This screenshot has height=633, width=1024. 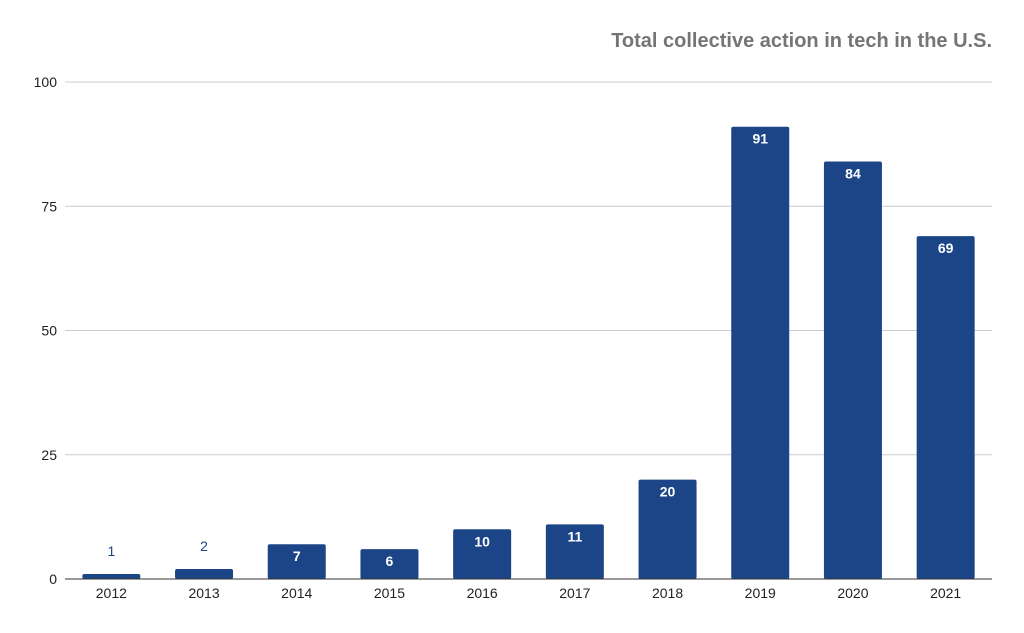 I want to click on data-label: 91, so click(x=760, y=139).